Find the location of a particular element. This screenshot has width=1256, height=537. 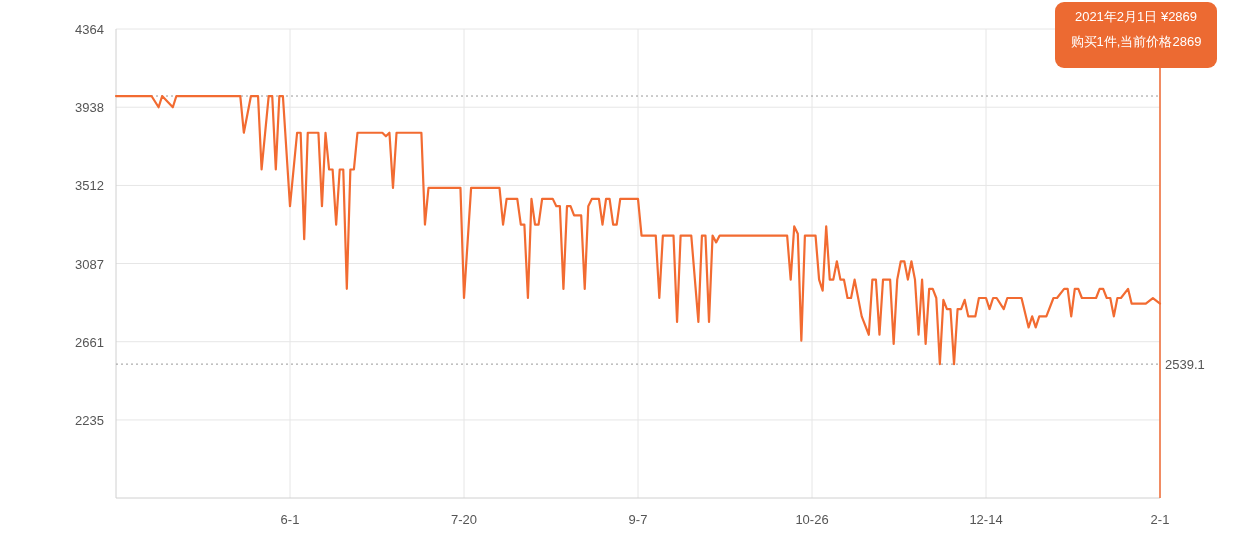

x-tick-label: 7-20 is located at coordinates (464, 519).